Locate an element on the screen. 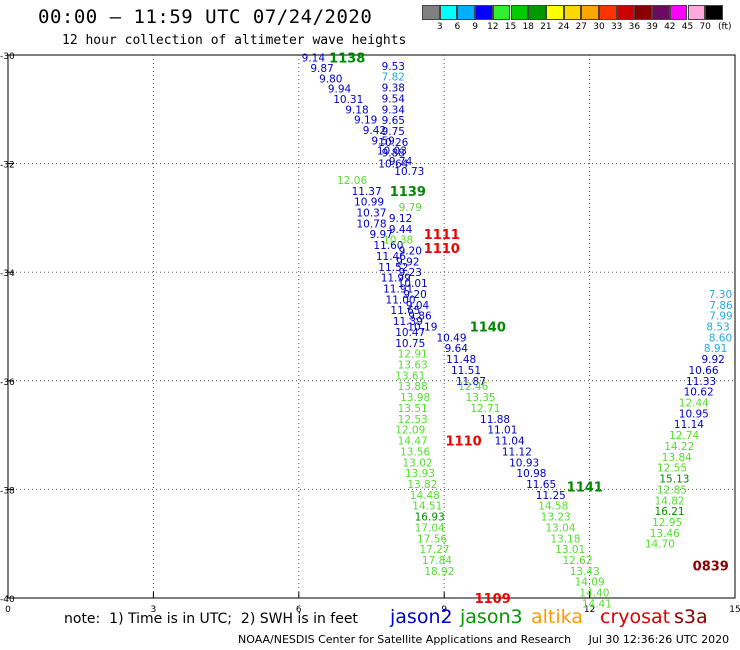 This screenshot has height=650, width=740. wave-height-value: 9.74 is located at coordinates (401, 162).